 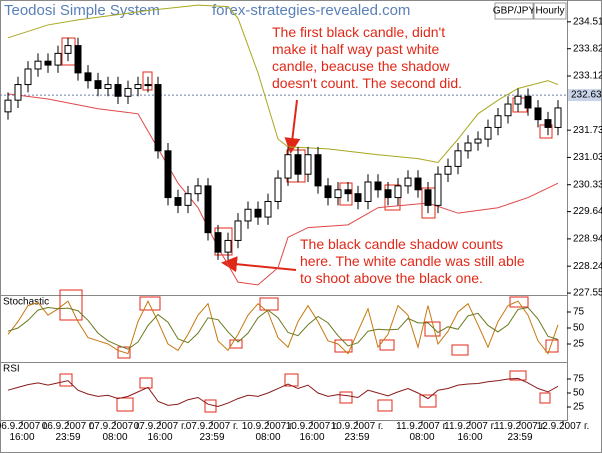 I want to click on annotation-text: The first black candle, didn't, so click(x=359, y=32).